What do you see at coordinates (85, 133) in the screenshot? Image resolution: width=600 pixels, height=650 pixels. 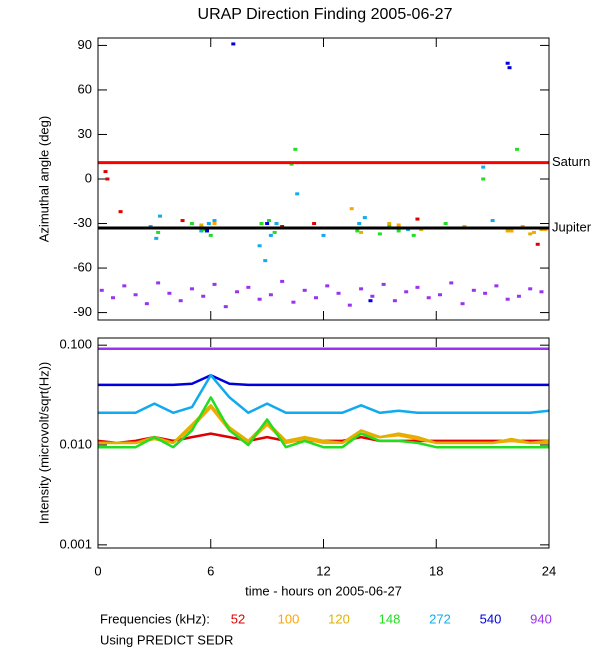 I see `y-tick-label: 30` at bounding box center [85, 133].